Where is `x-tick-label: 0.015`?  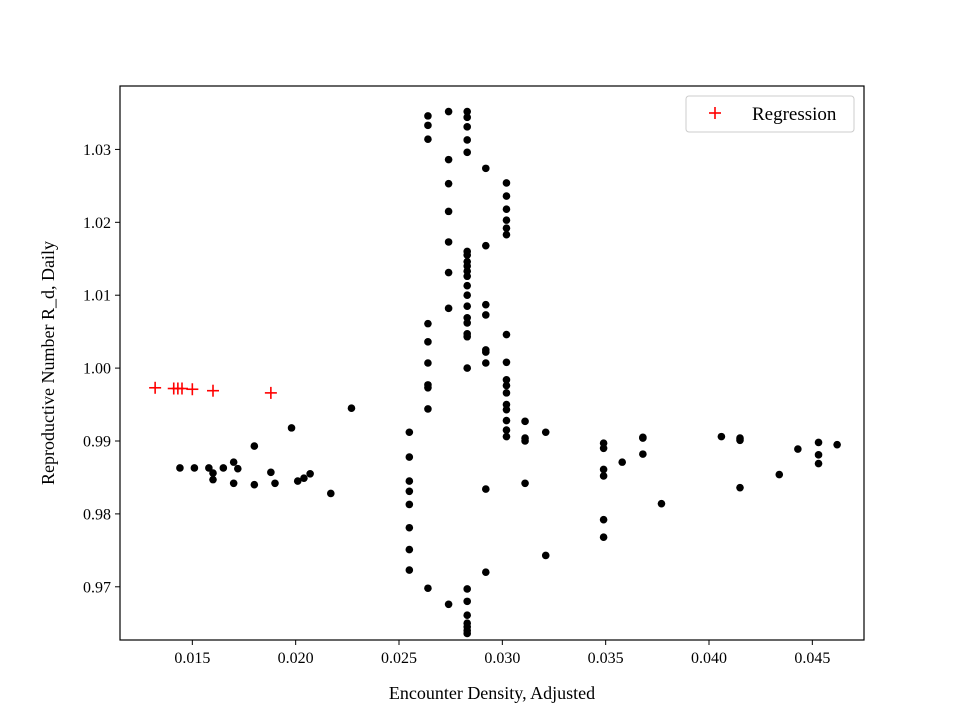
x-tick-label: 0.015 is located at coordinates (192, 658).